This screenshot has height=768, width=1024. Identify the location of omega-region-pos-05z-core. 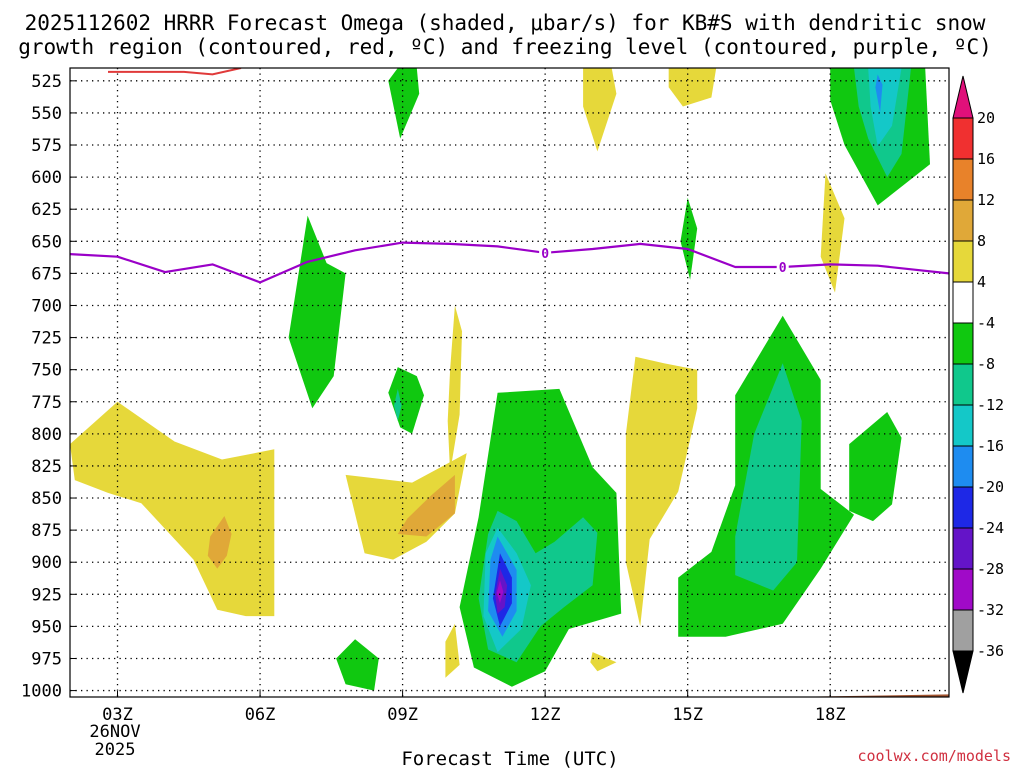
(219, 542).